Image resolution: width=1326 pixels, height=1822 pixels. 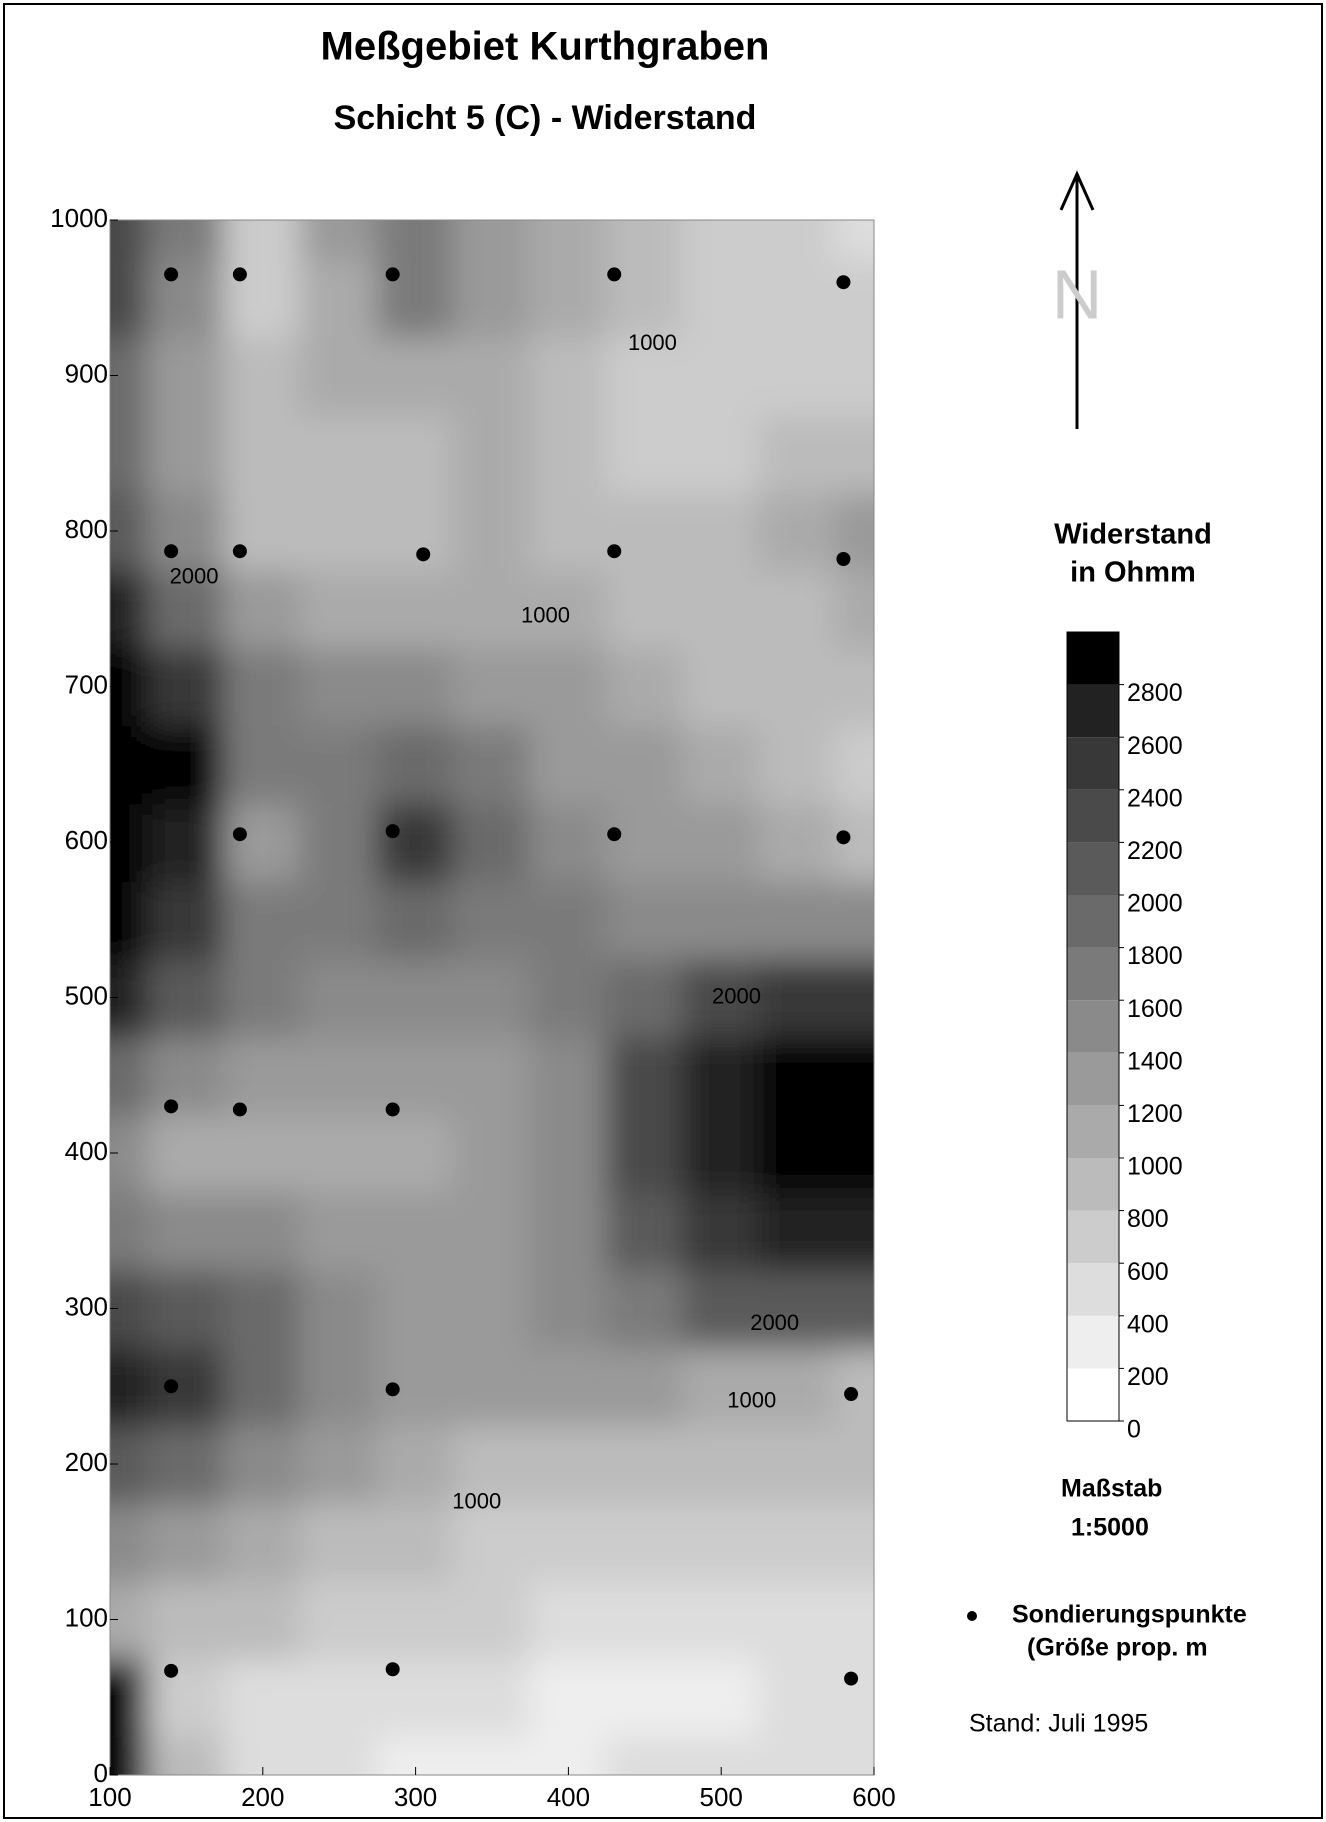 What do you see at coordinates (1155, 693) in the screenshot?
I see `colorbar-tick-label: 2800` at bounding box center [1155, 693].